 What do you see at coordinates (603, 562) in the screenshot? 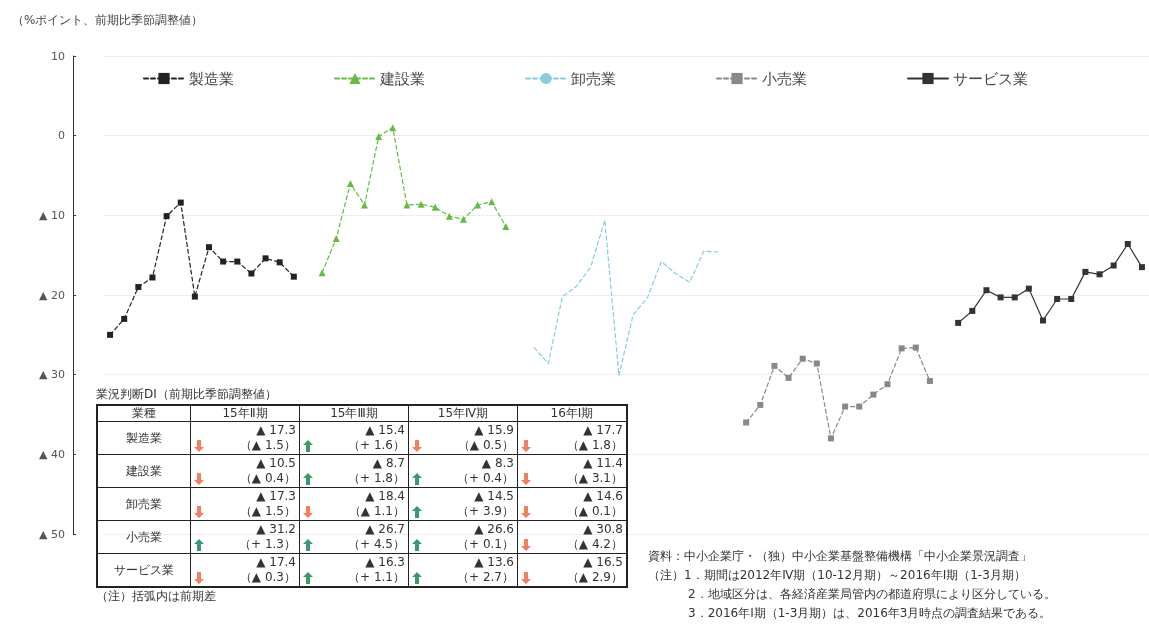
I see `text: ▲ 16.5` at bounding box center [603, 562].